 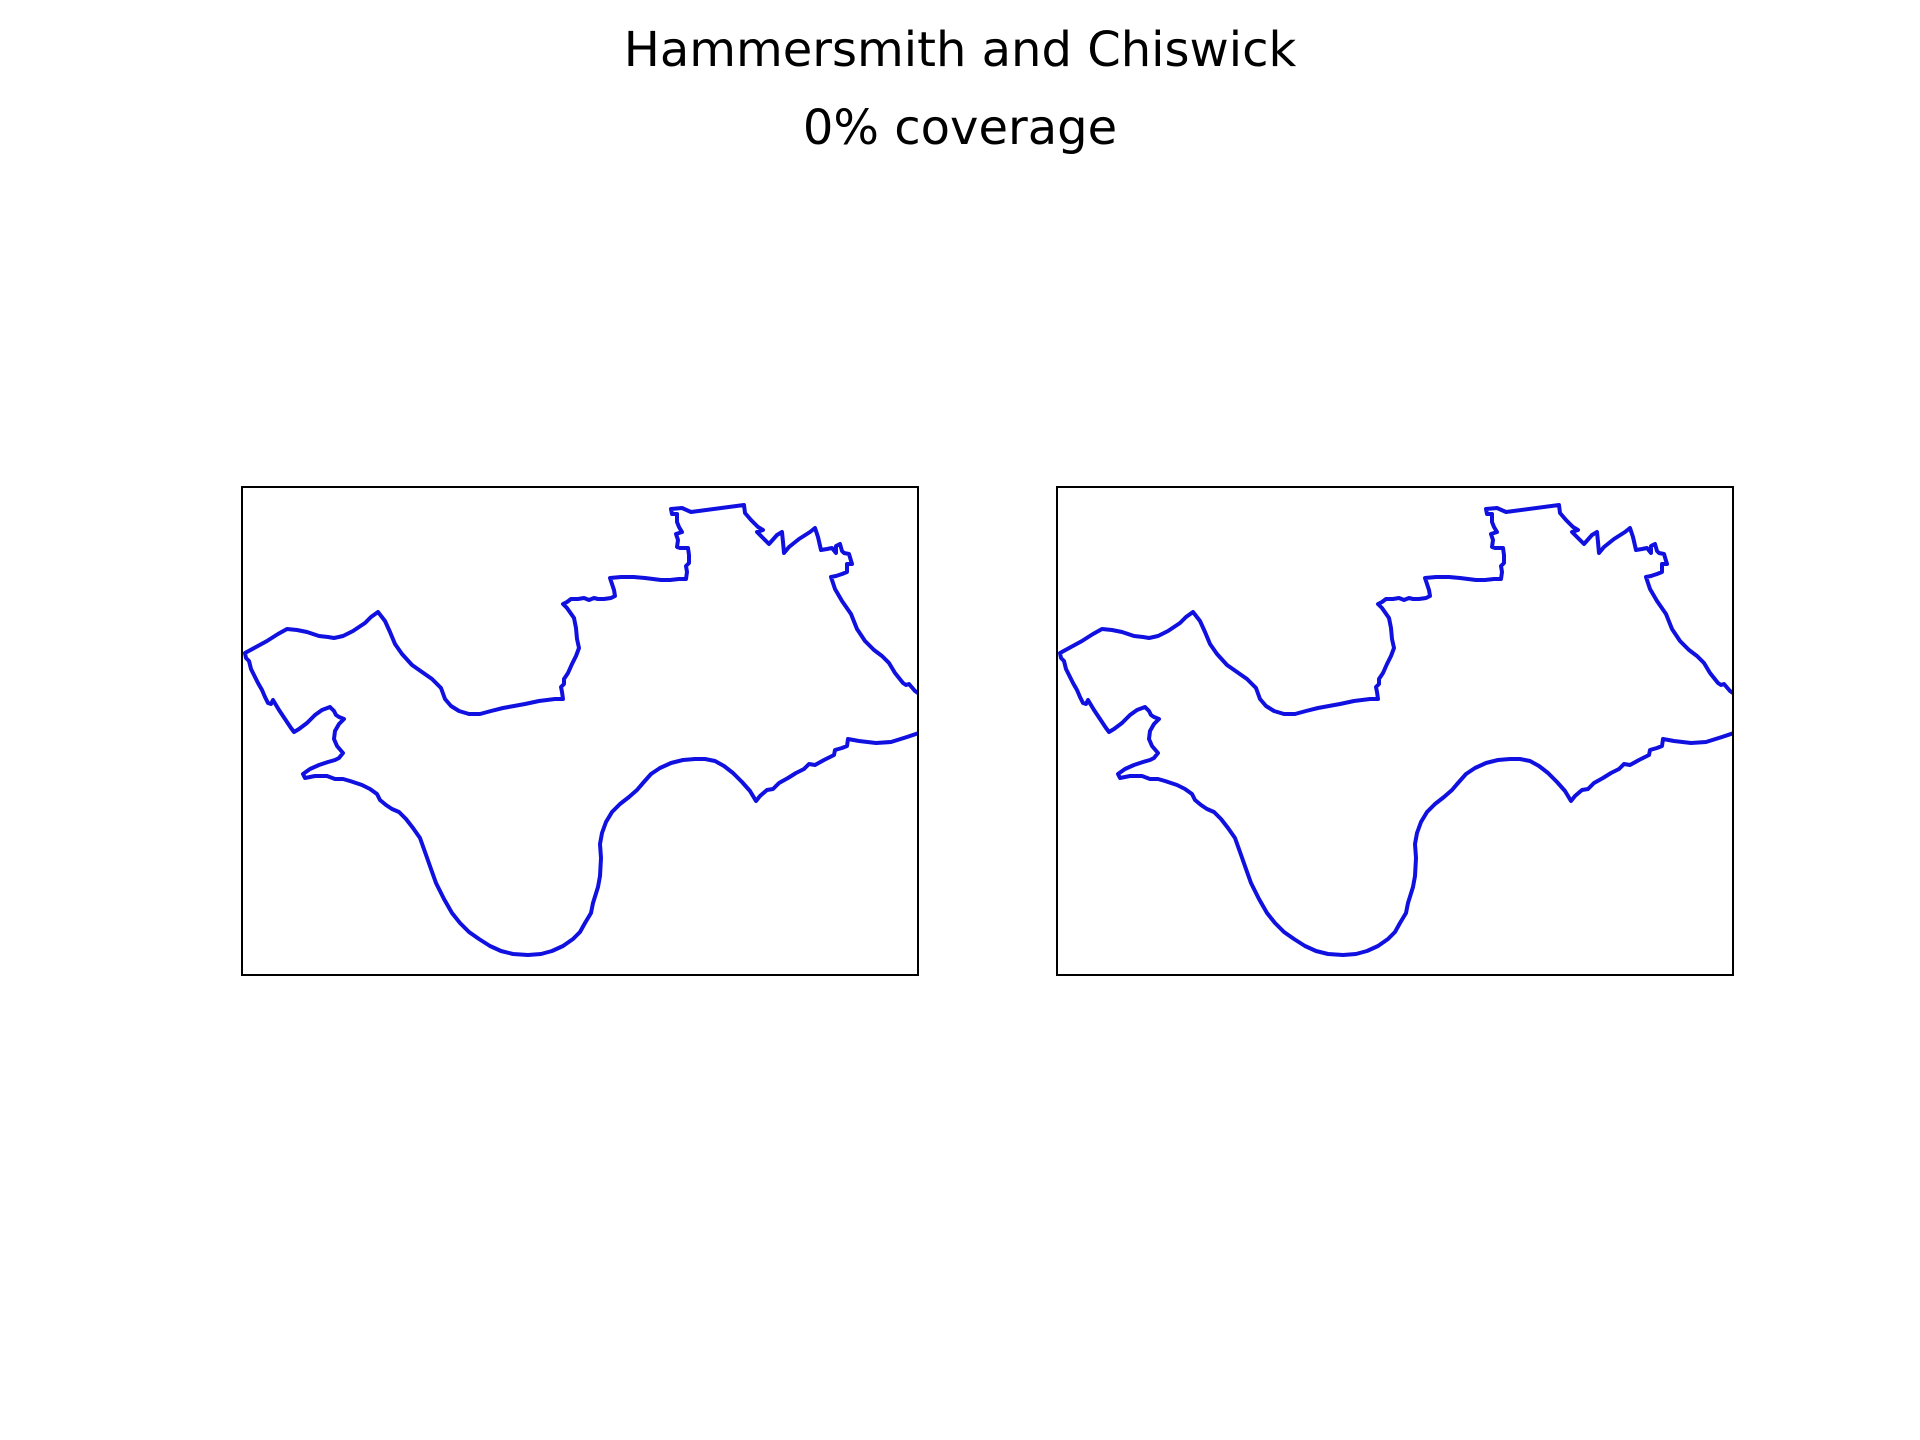 I want to click on figure-subtitle: 0% coverage, so click(x=960, y=128).